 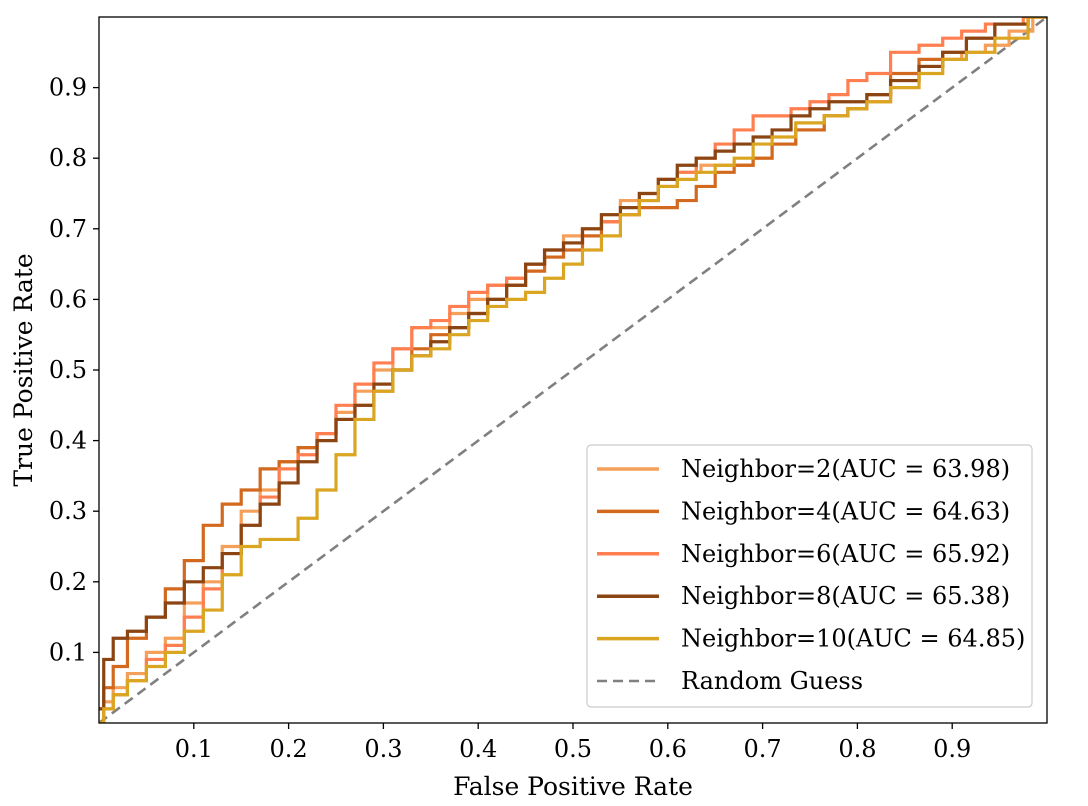 What do you see at coordinates (573, 749) in the screenshot?
I see `x-tick-label: 0.5` at bounding box center [573, 749].